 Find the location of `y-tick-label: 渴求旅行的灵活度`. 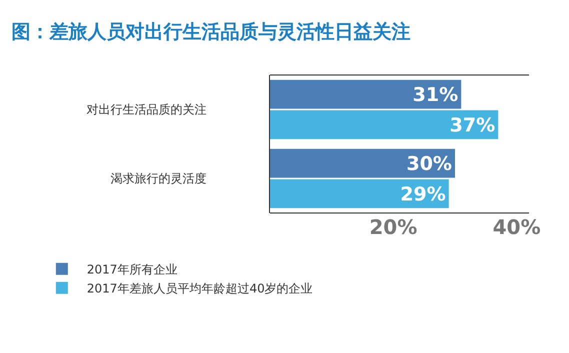

y-tick-label: 渴求旅行的灵活度 is located at coordinates (158, 179).